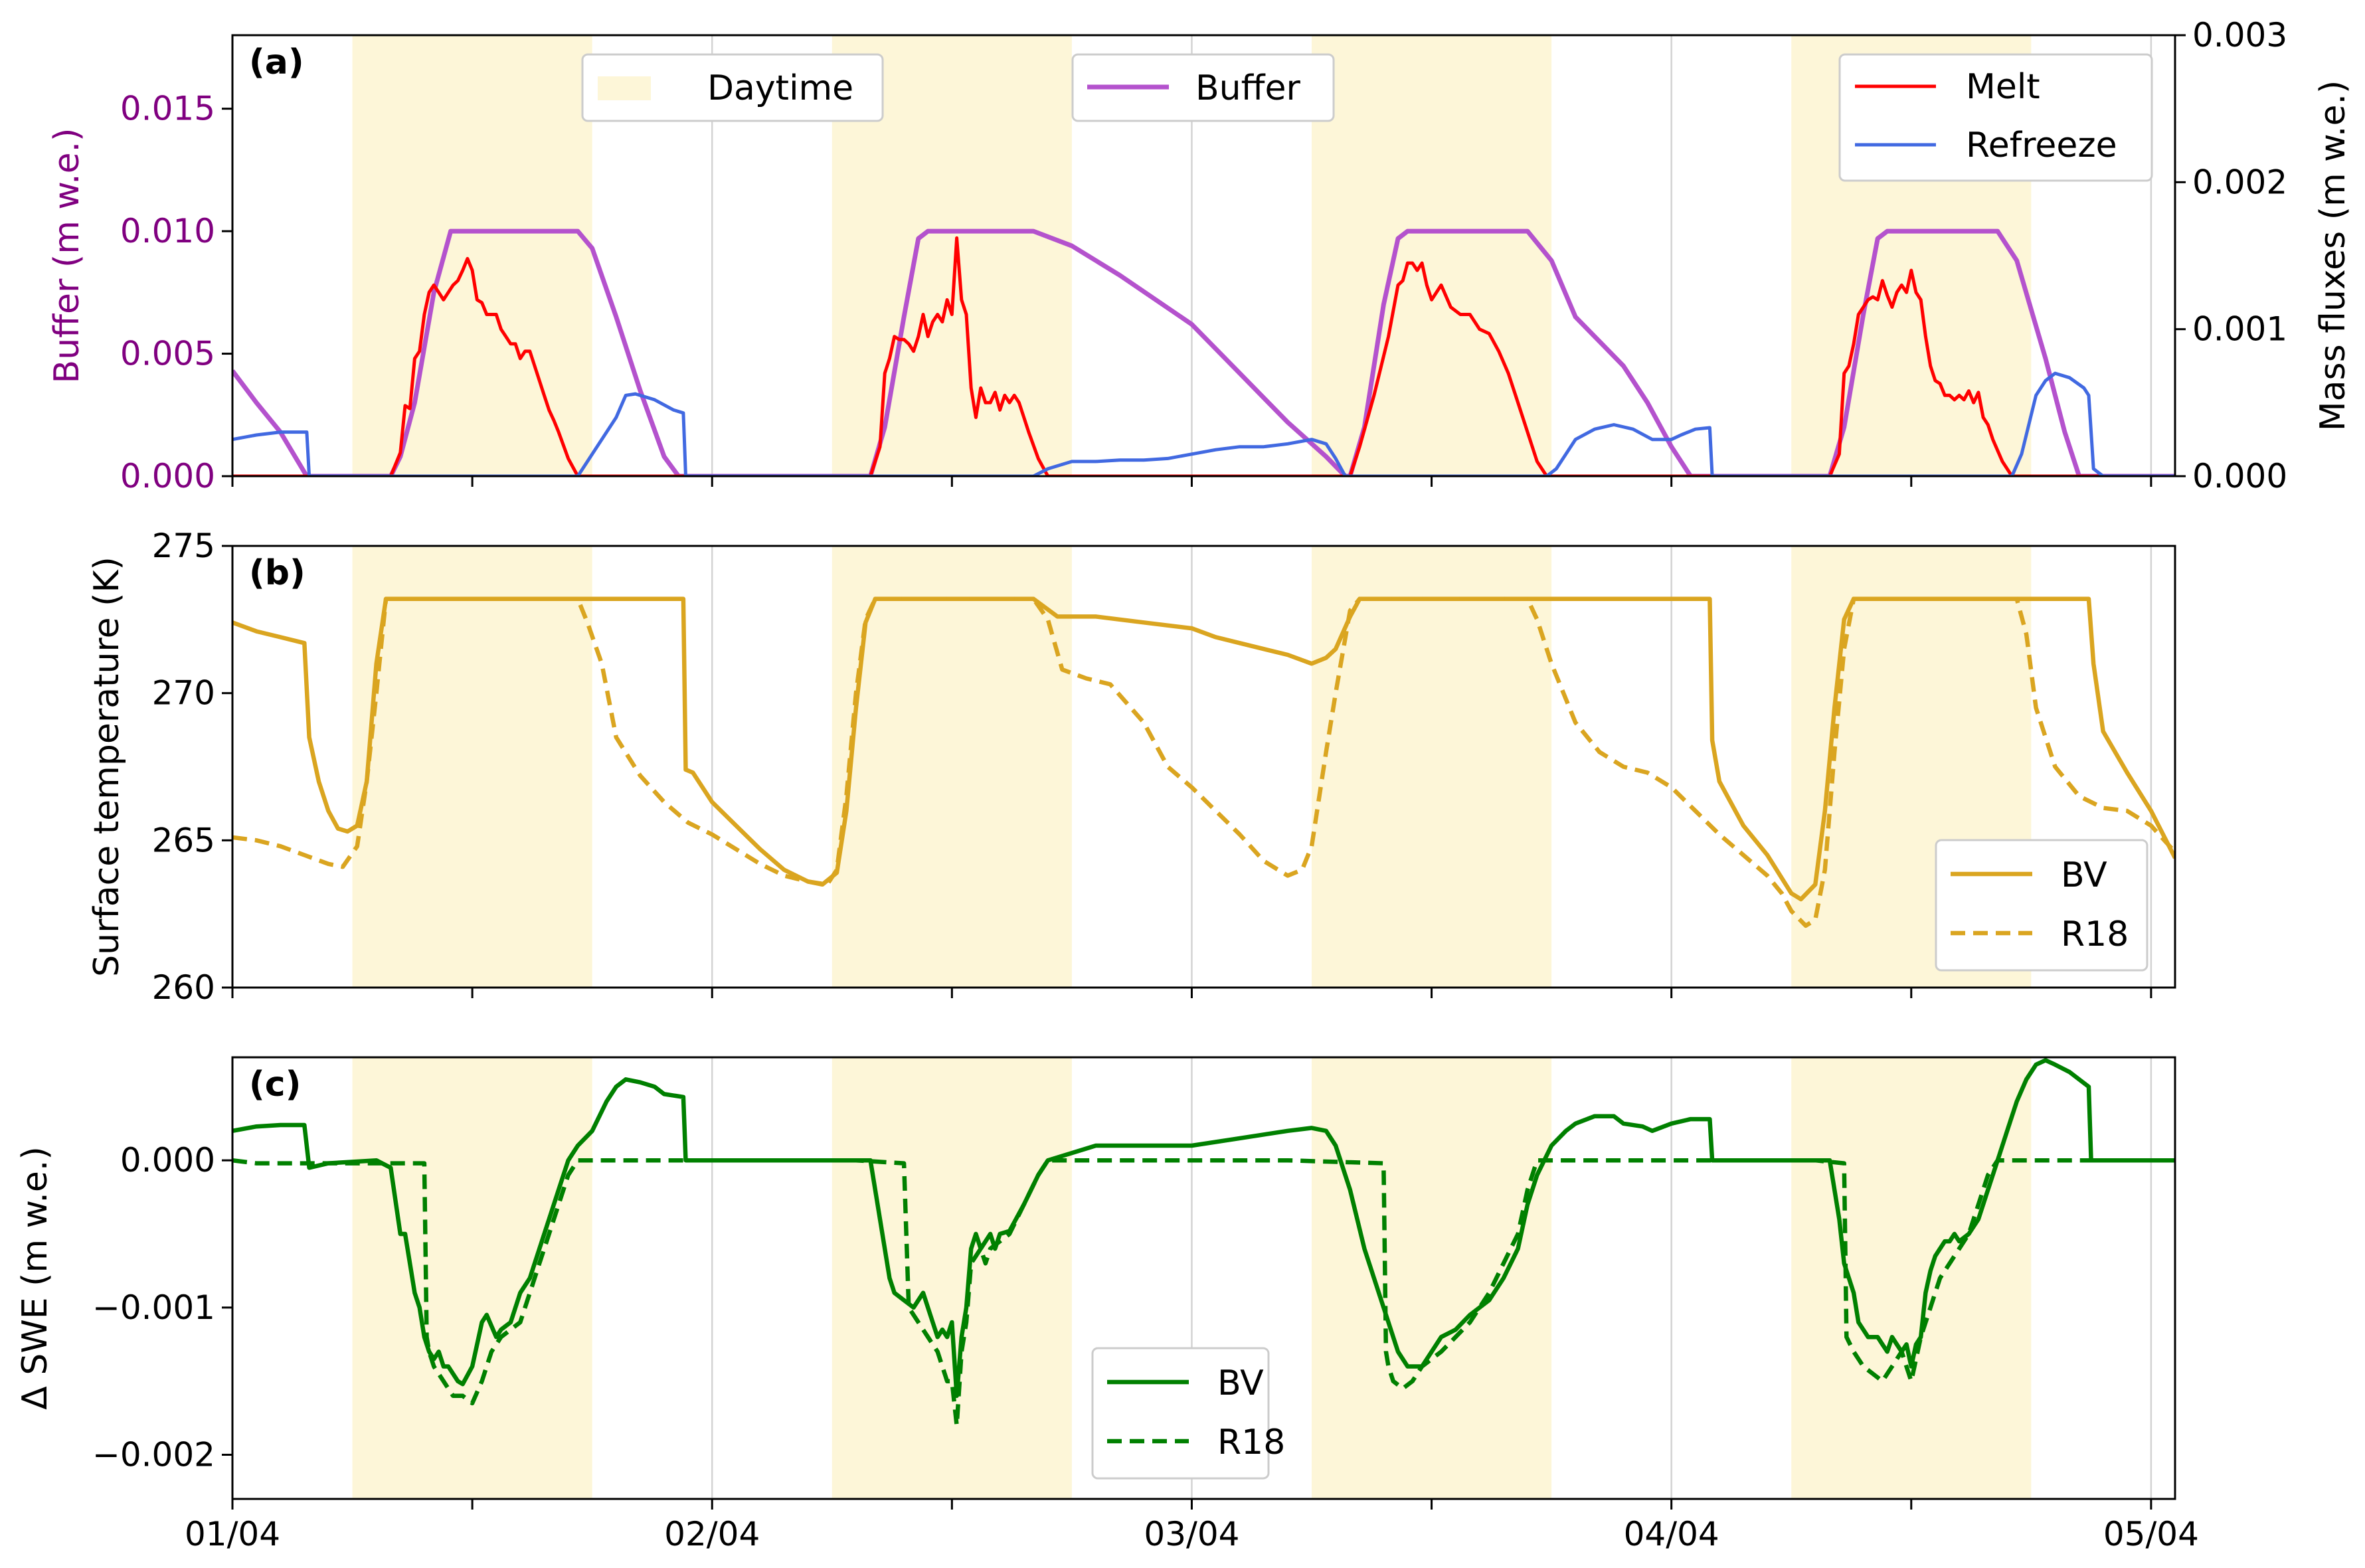  I want to click on legend-swatch-daytime, so click(624, 88).